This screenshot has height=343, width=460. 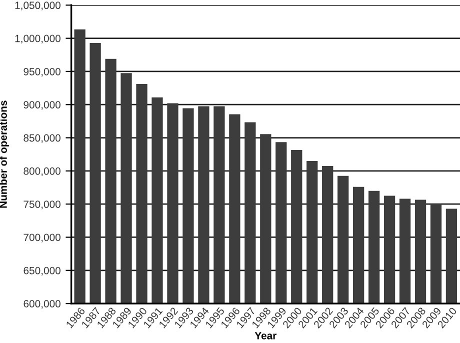 What do you see at coordinates (42, 105) in the screenshot?
I see `y-tick-label: 900,000` at bounding box center [42, 105].